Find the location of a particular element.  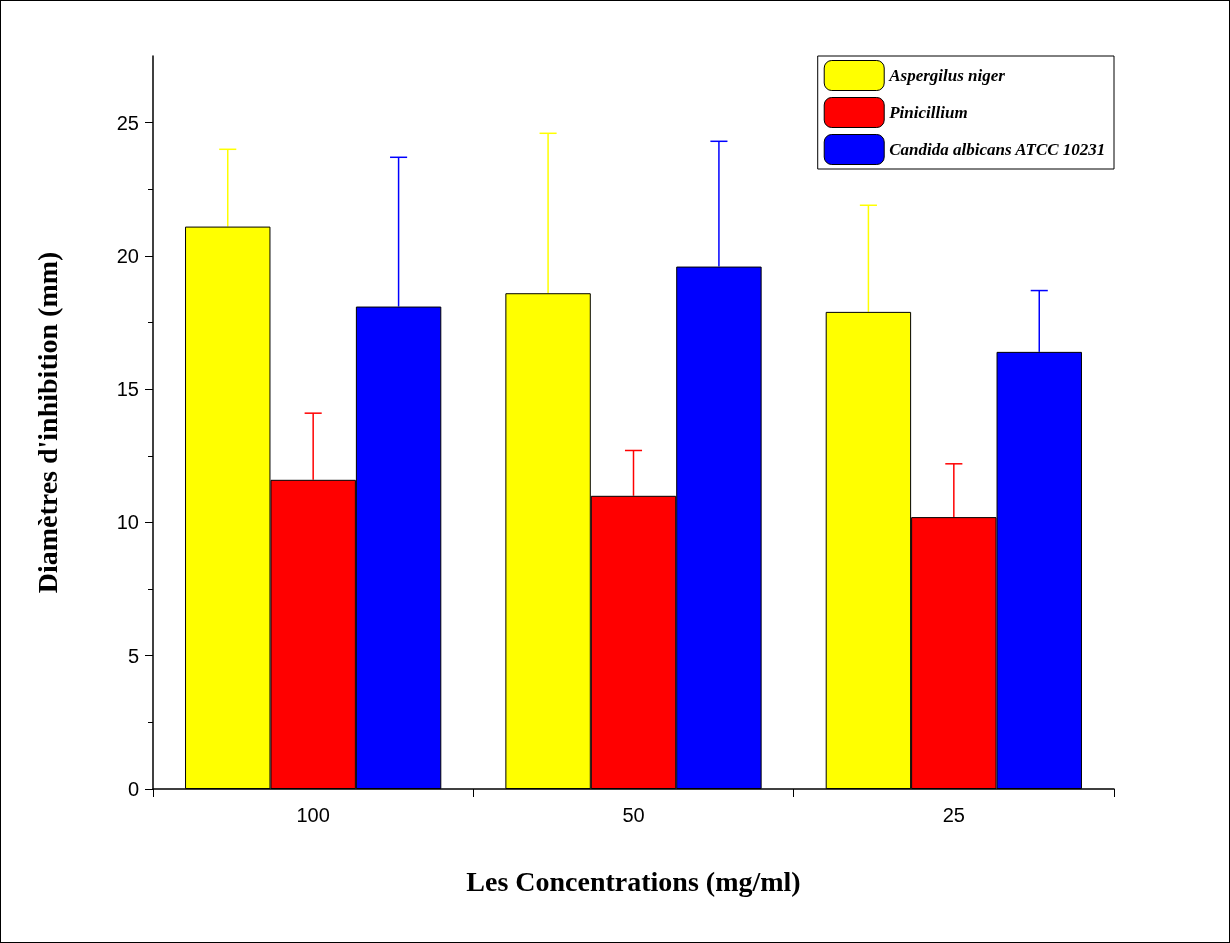

legend-label: Pinicillium is located at coordinates (928, 112).